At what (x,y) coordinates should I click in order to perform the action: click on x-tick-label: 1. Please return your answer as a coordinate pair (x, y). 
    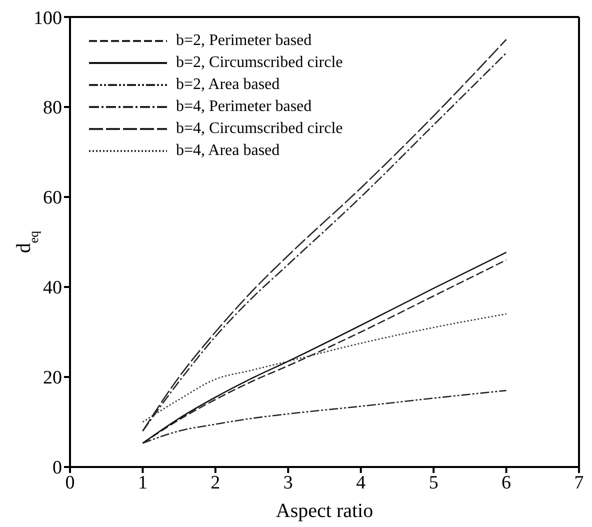
    Looking at the image, I should click on (143, 483).